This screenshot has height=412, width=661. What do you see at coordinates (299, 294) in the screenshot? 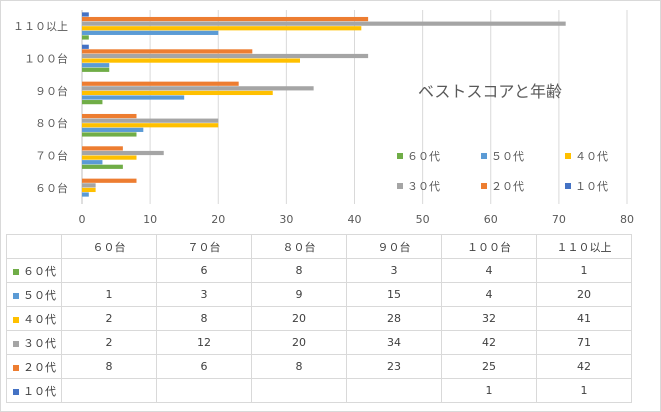
I see `table-cell: 9` at bounding box center [299, 294].